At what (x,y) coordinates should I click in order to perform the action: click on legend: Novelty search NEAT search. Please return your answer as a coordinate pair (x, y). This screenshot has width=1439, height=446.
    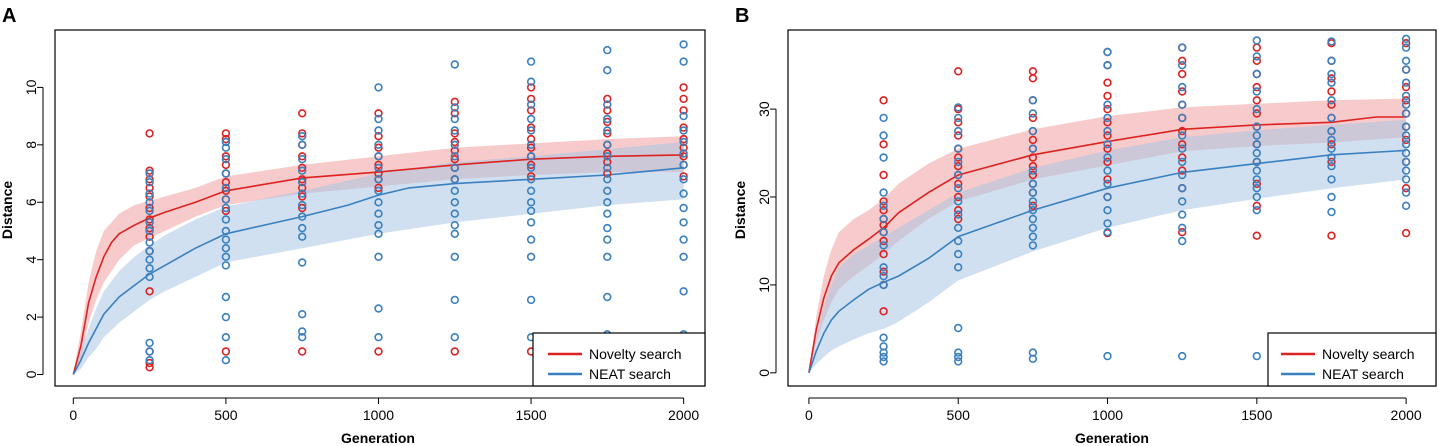
    Looking at the image, I should click on (619, 359).